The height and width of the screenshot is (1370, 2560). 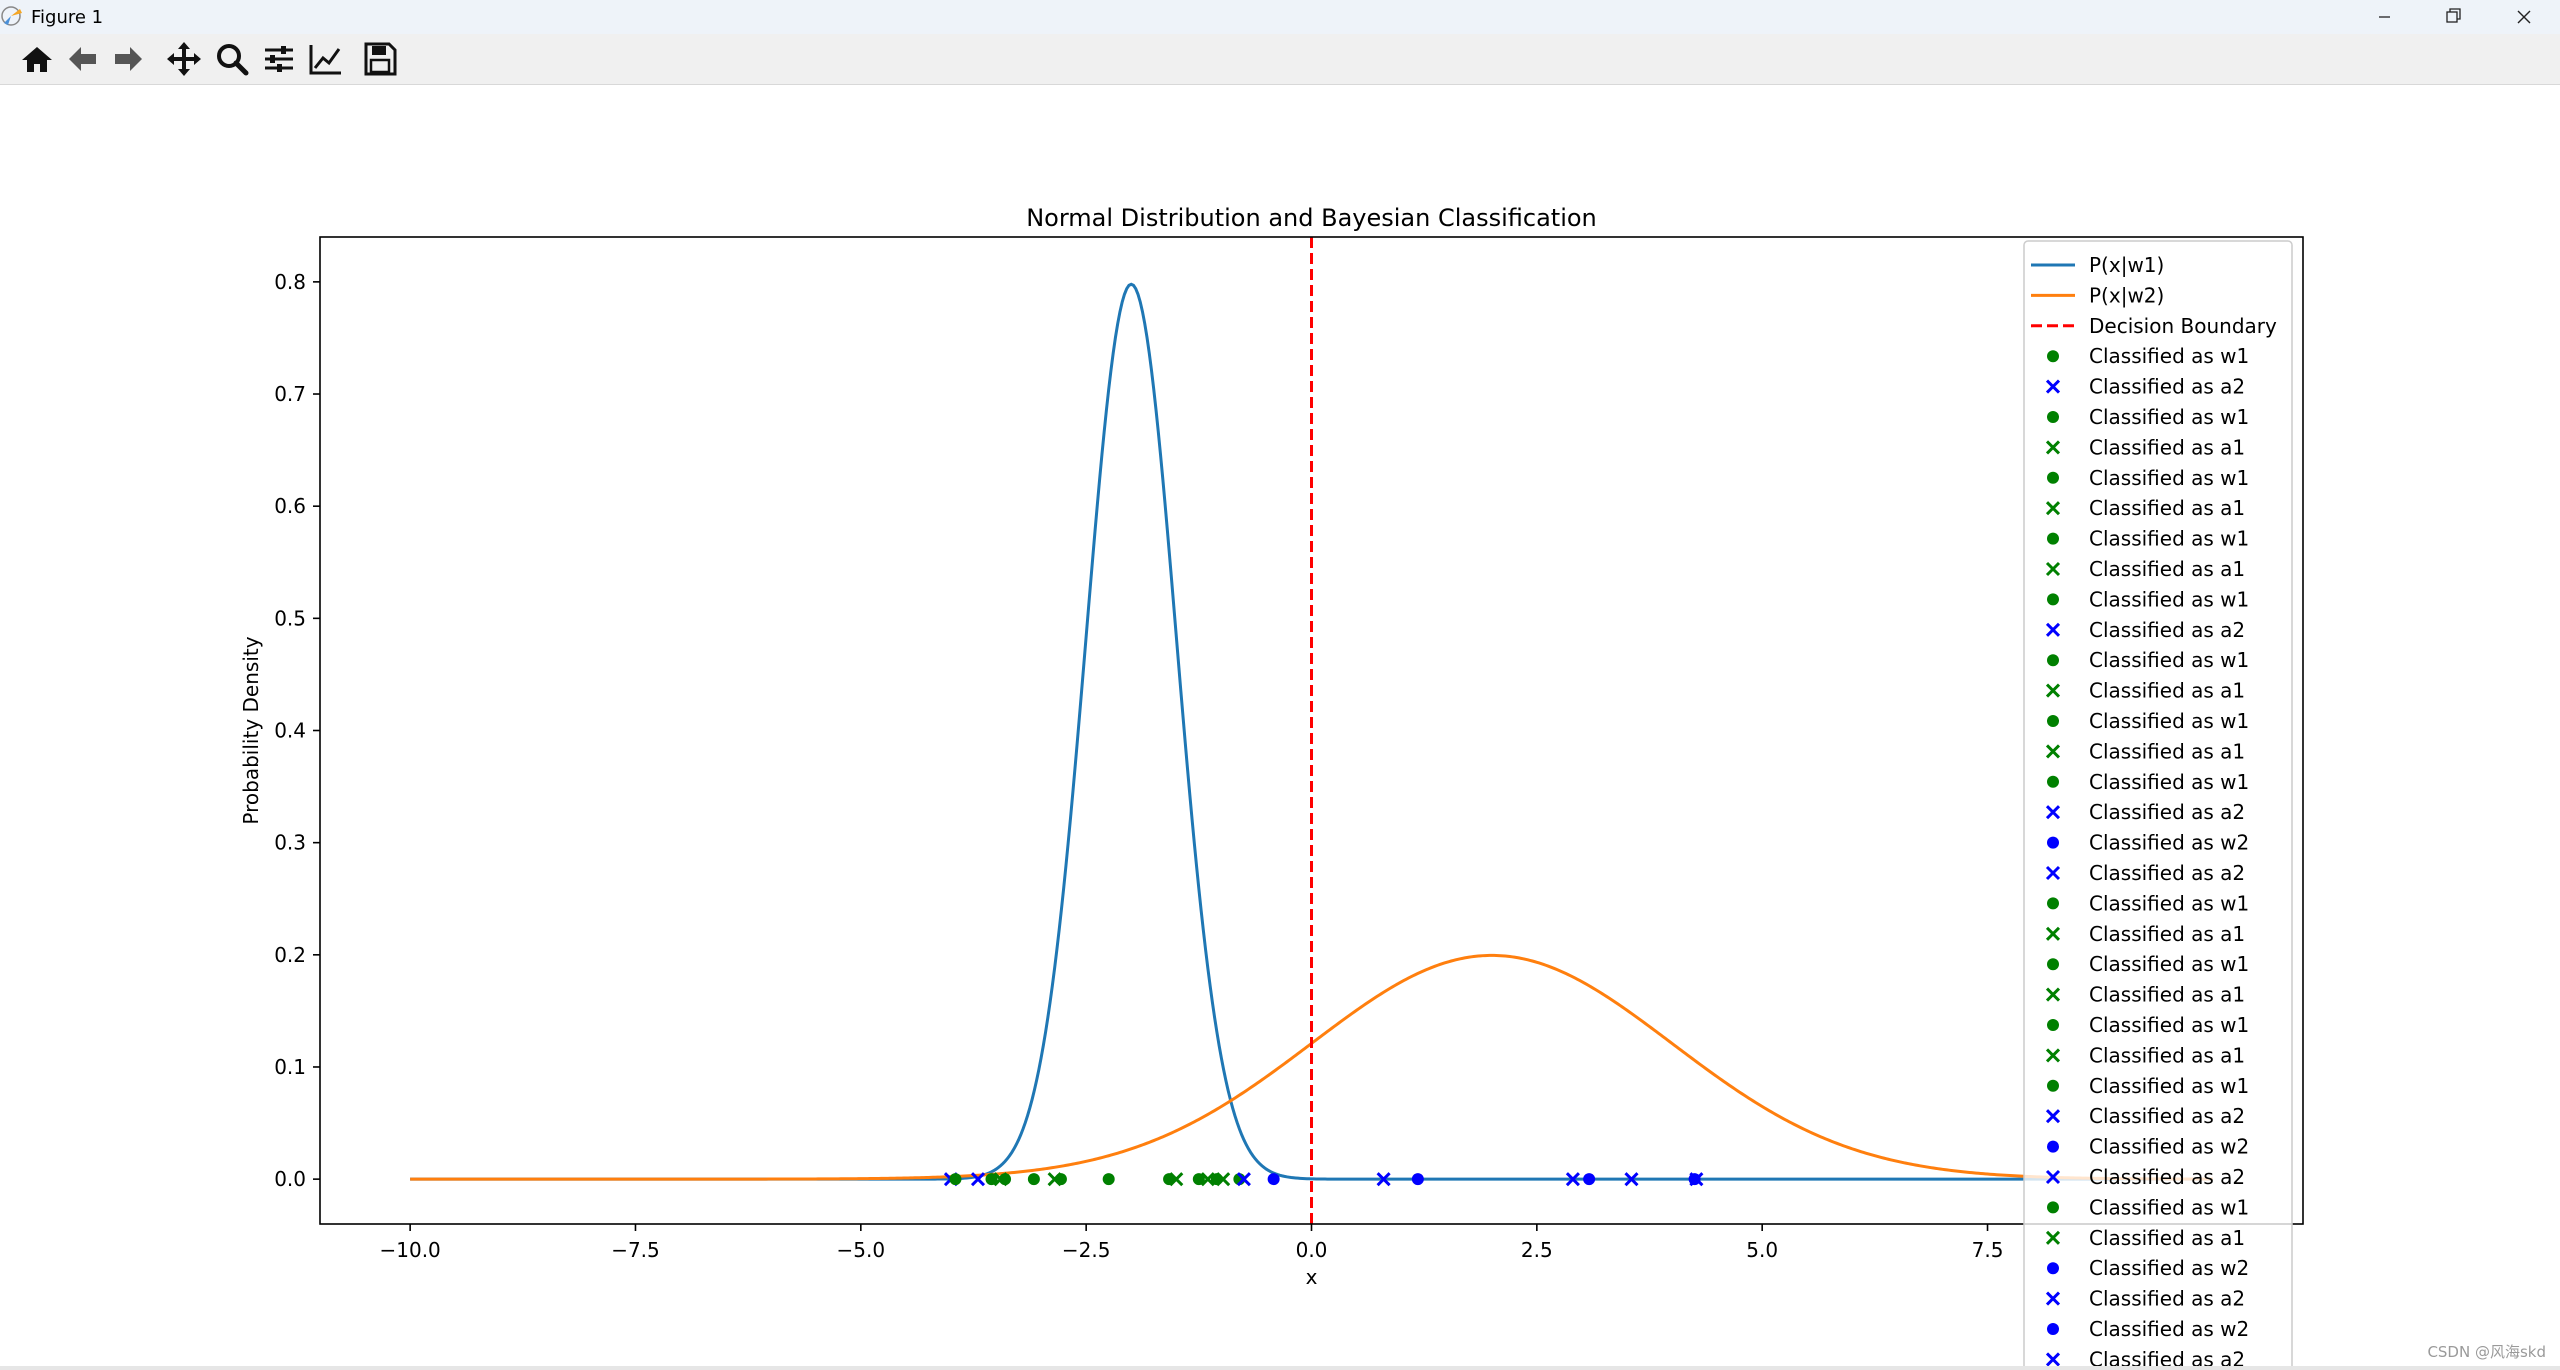 What do you see at coordinates (11, 16) in the screenshot?
I see `matplotlib-app-icon` at bounding box center [11, 16].